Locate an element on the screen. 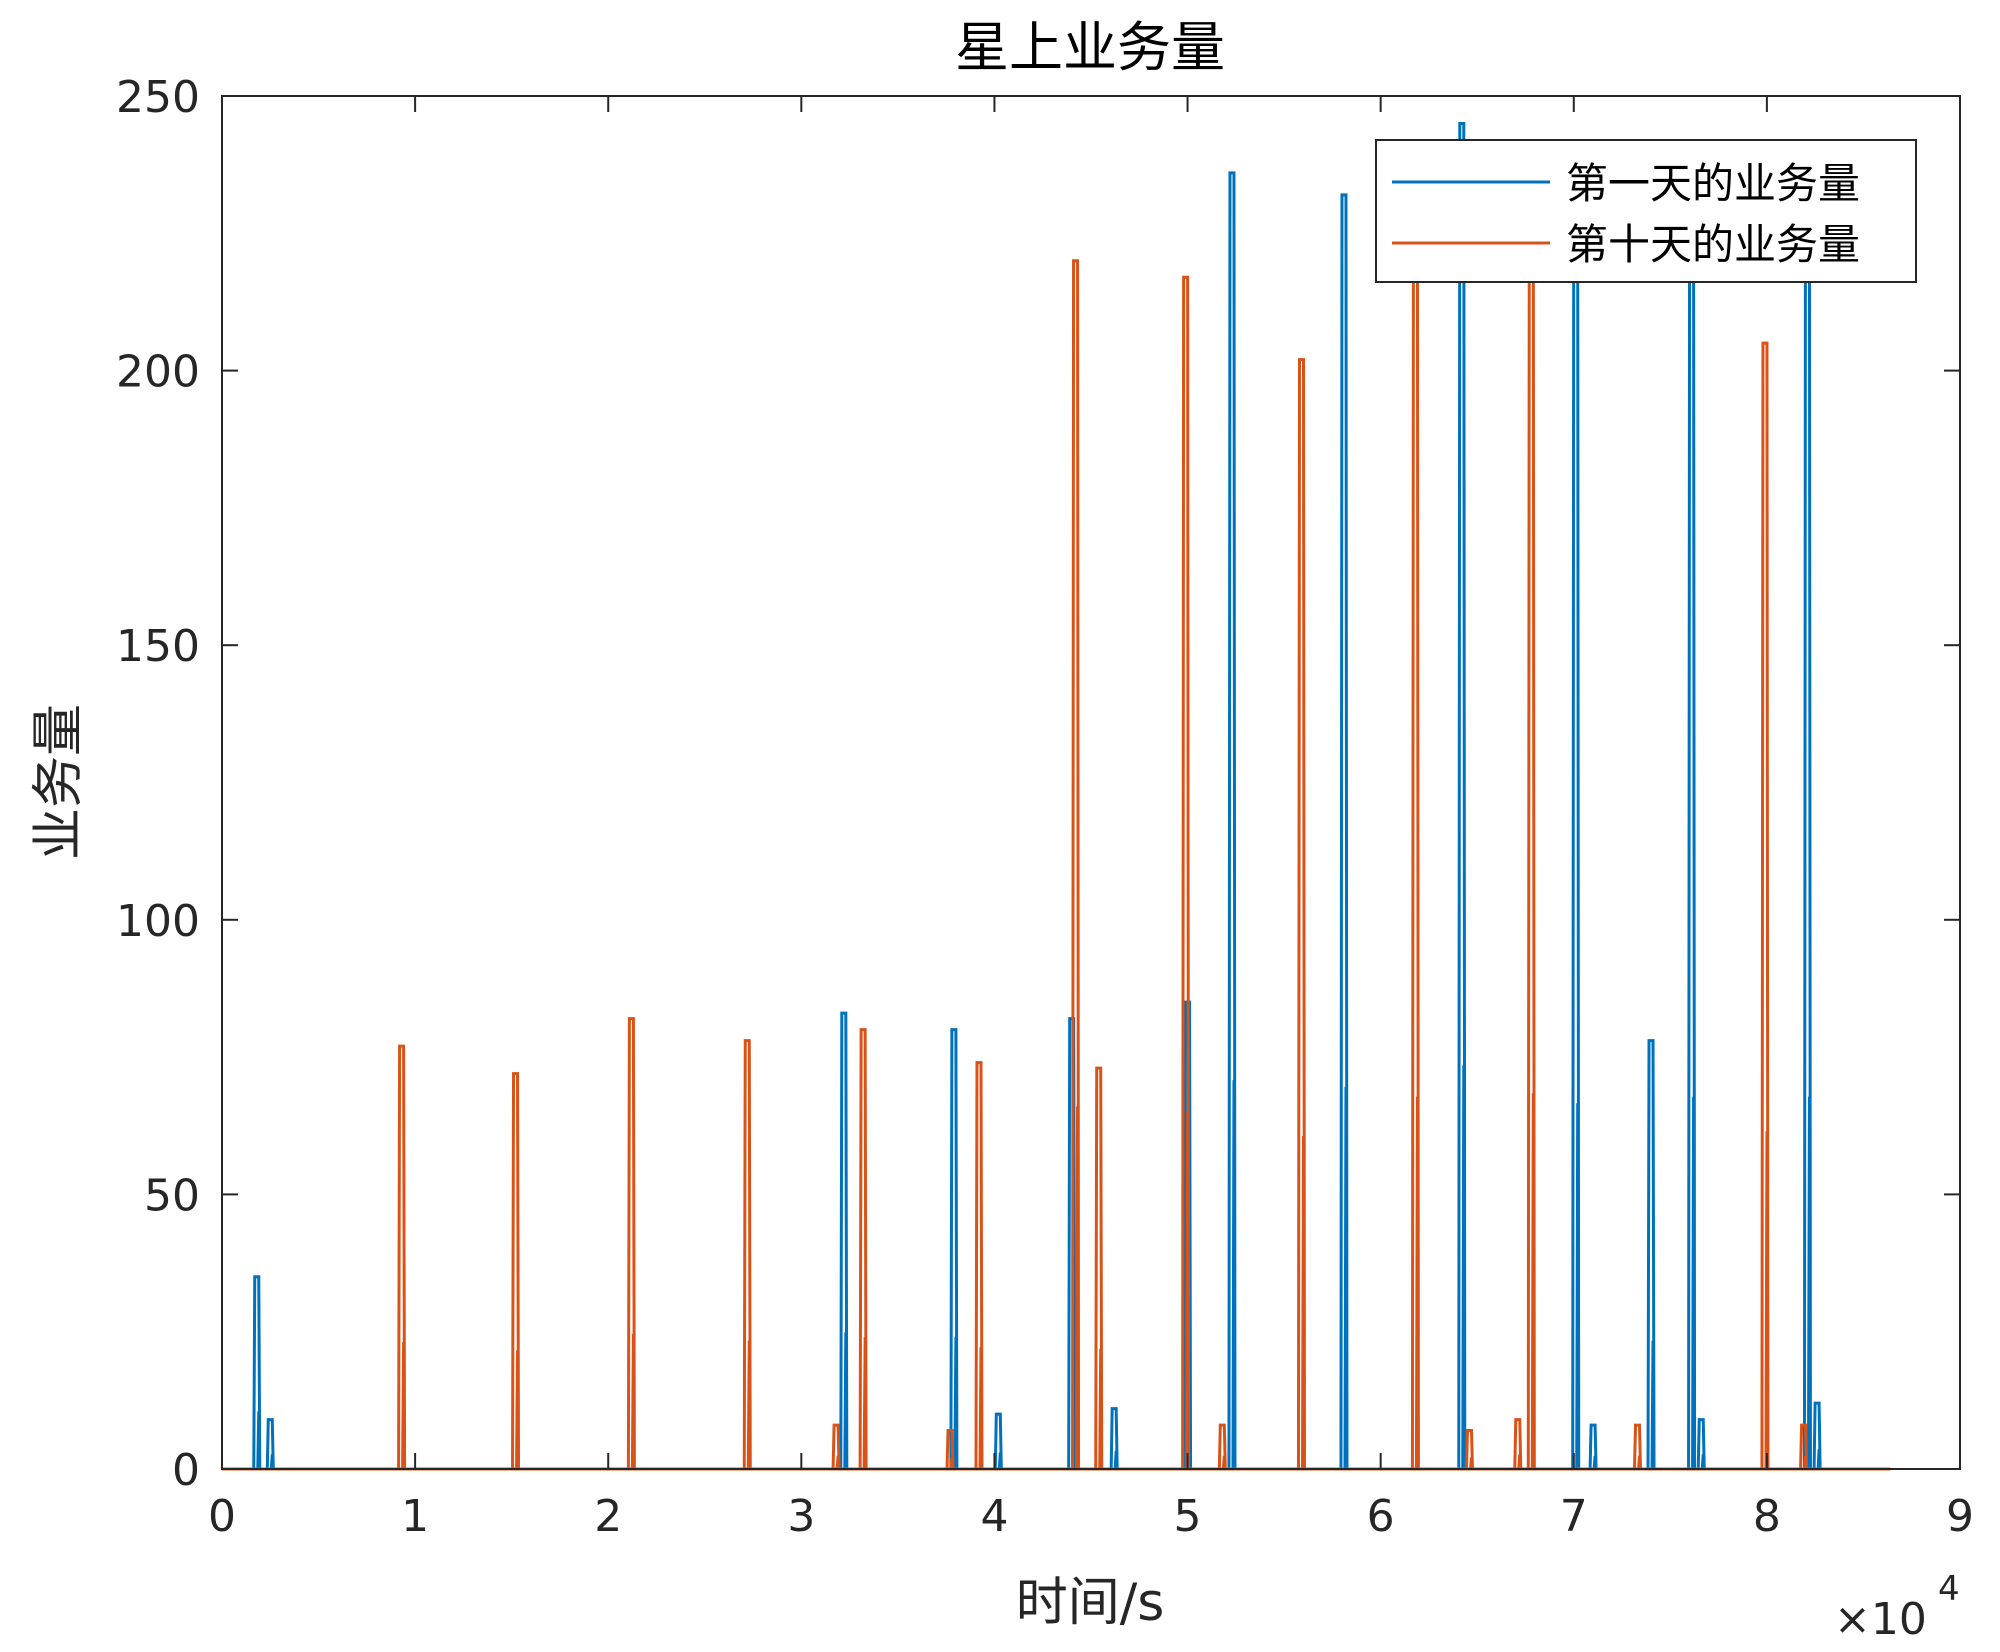 The image size is (2000, 1652). y-axis-label: 业务量 is located at coordinates (59, 782).